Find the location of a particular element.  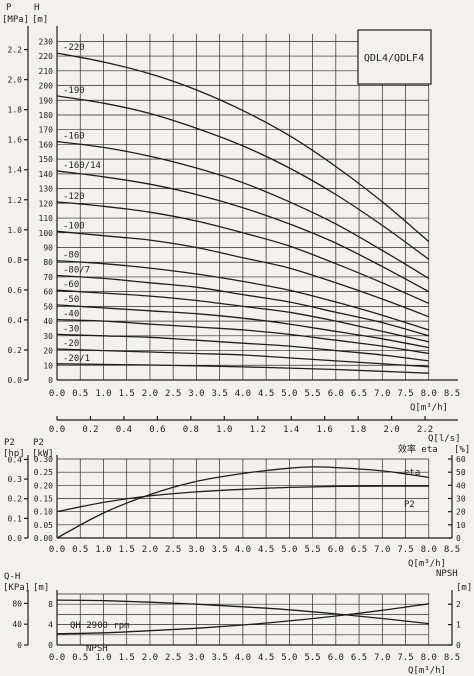

h-tick-label: 150 is located at coordinates (46, 159).